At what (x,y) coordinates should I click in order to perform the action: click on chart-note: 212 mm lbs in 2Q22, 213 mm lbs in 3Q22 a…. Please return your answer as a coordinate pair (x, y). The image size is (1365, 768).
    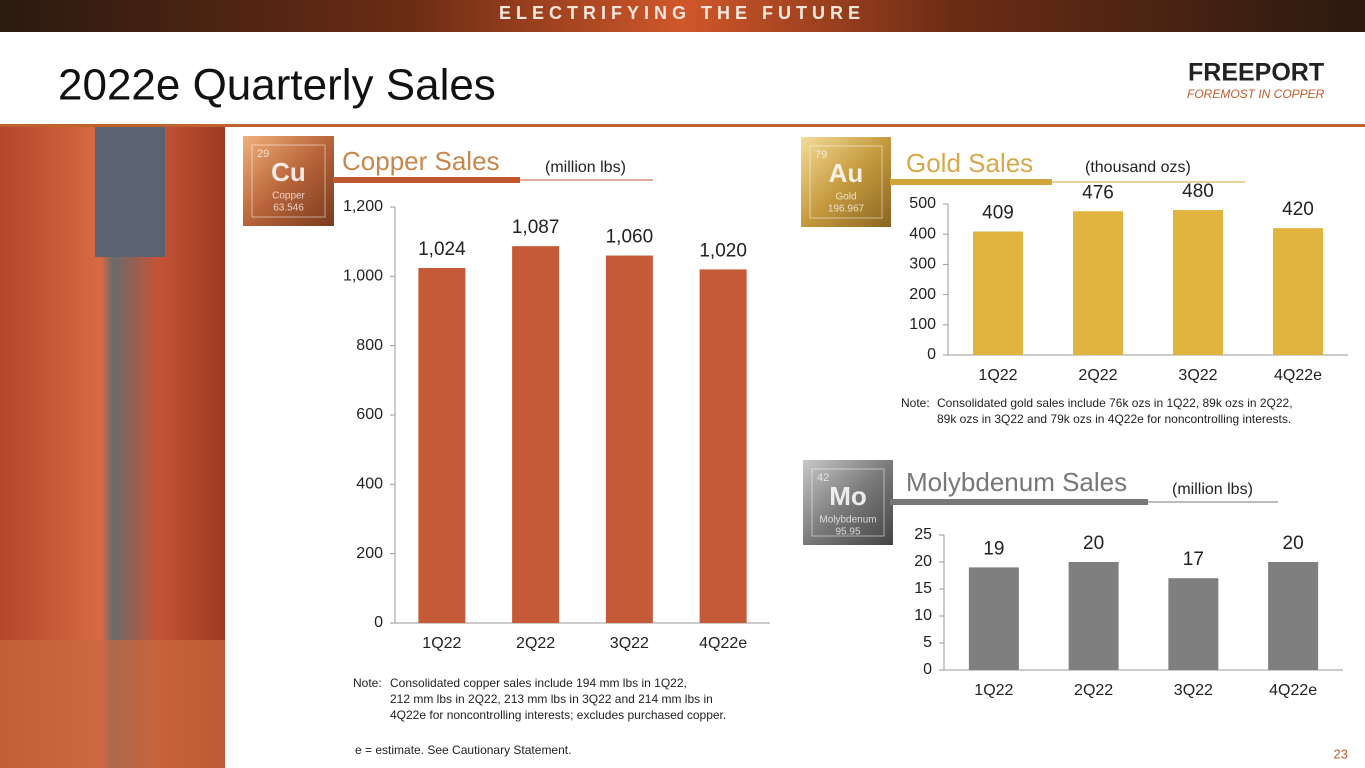
    Looking at the image, I should click on (551, 699).